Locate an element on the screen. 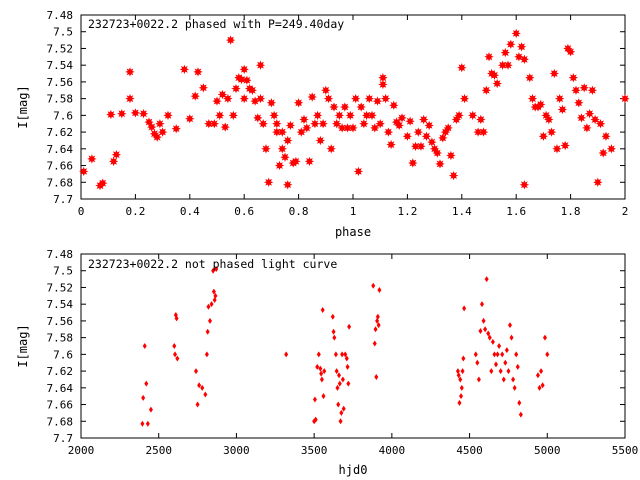  phased-x-tick-label: 0.4 is located at coordinates (190, 211).